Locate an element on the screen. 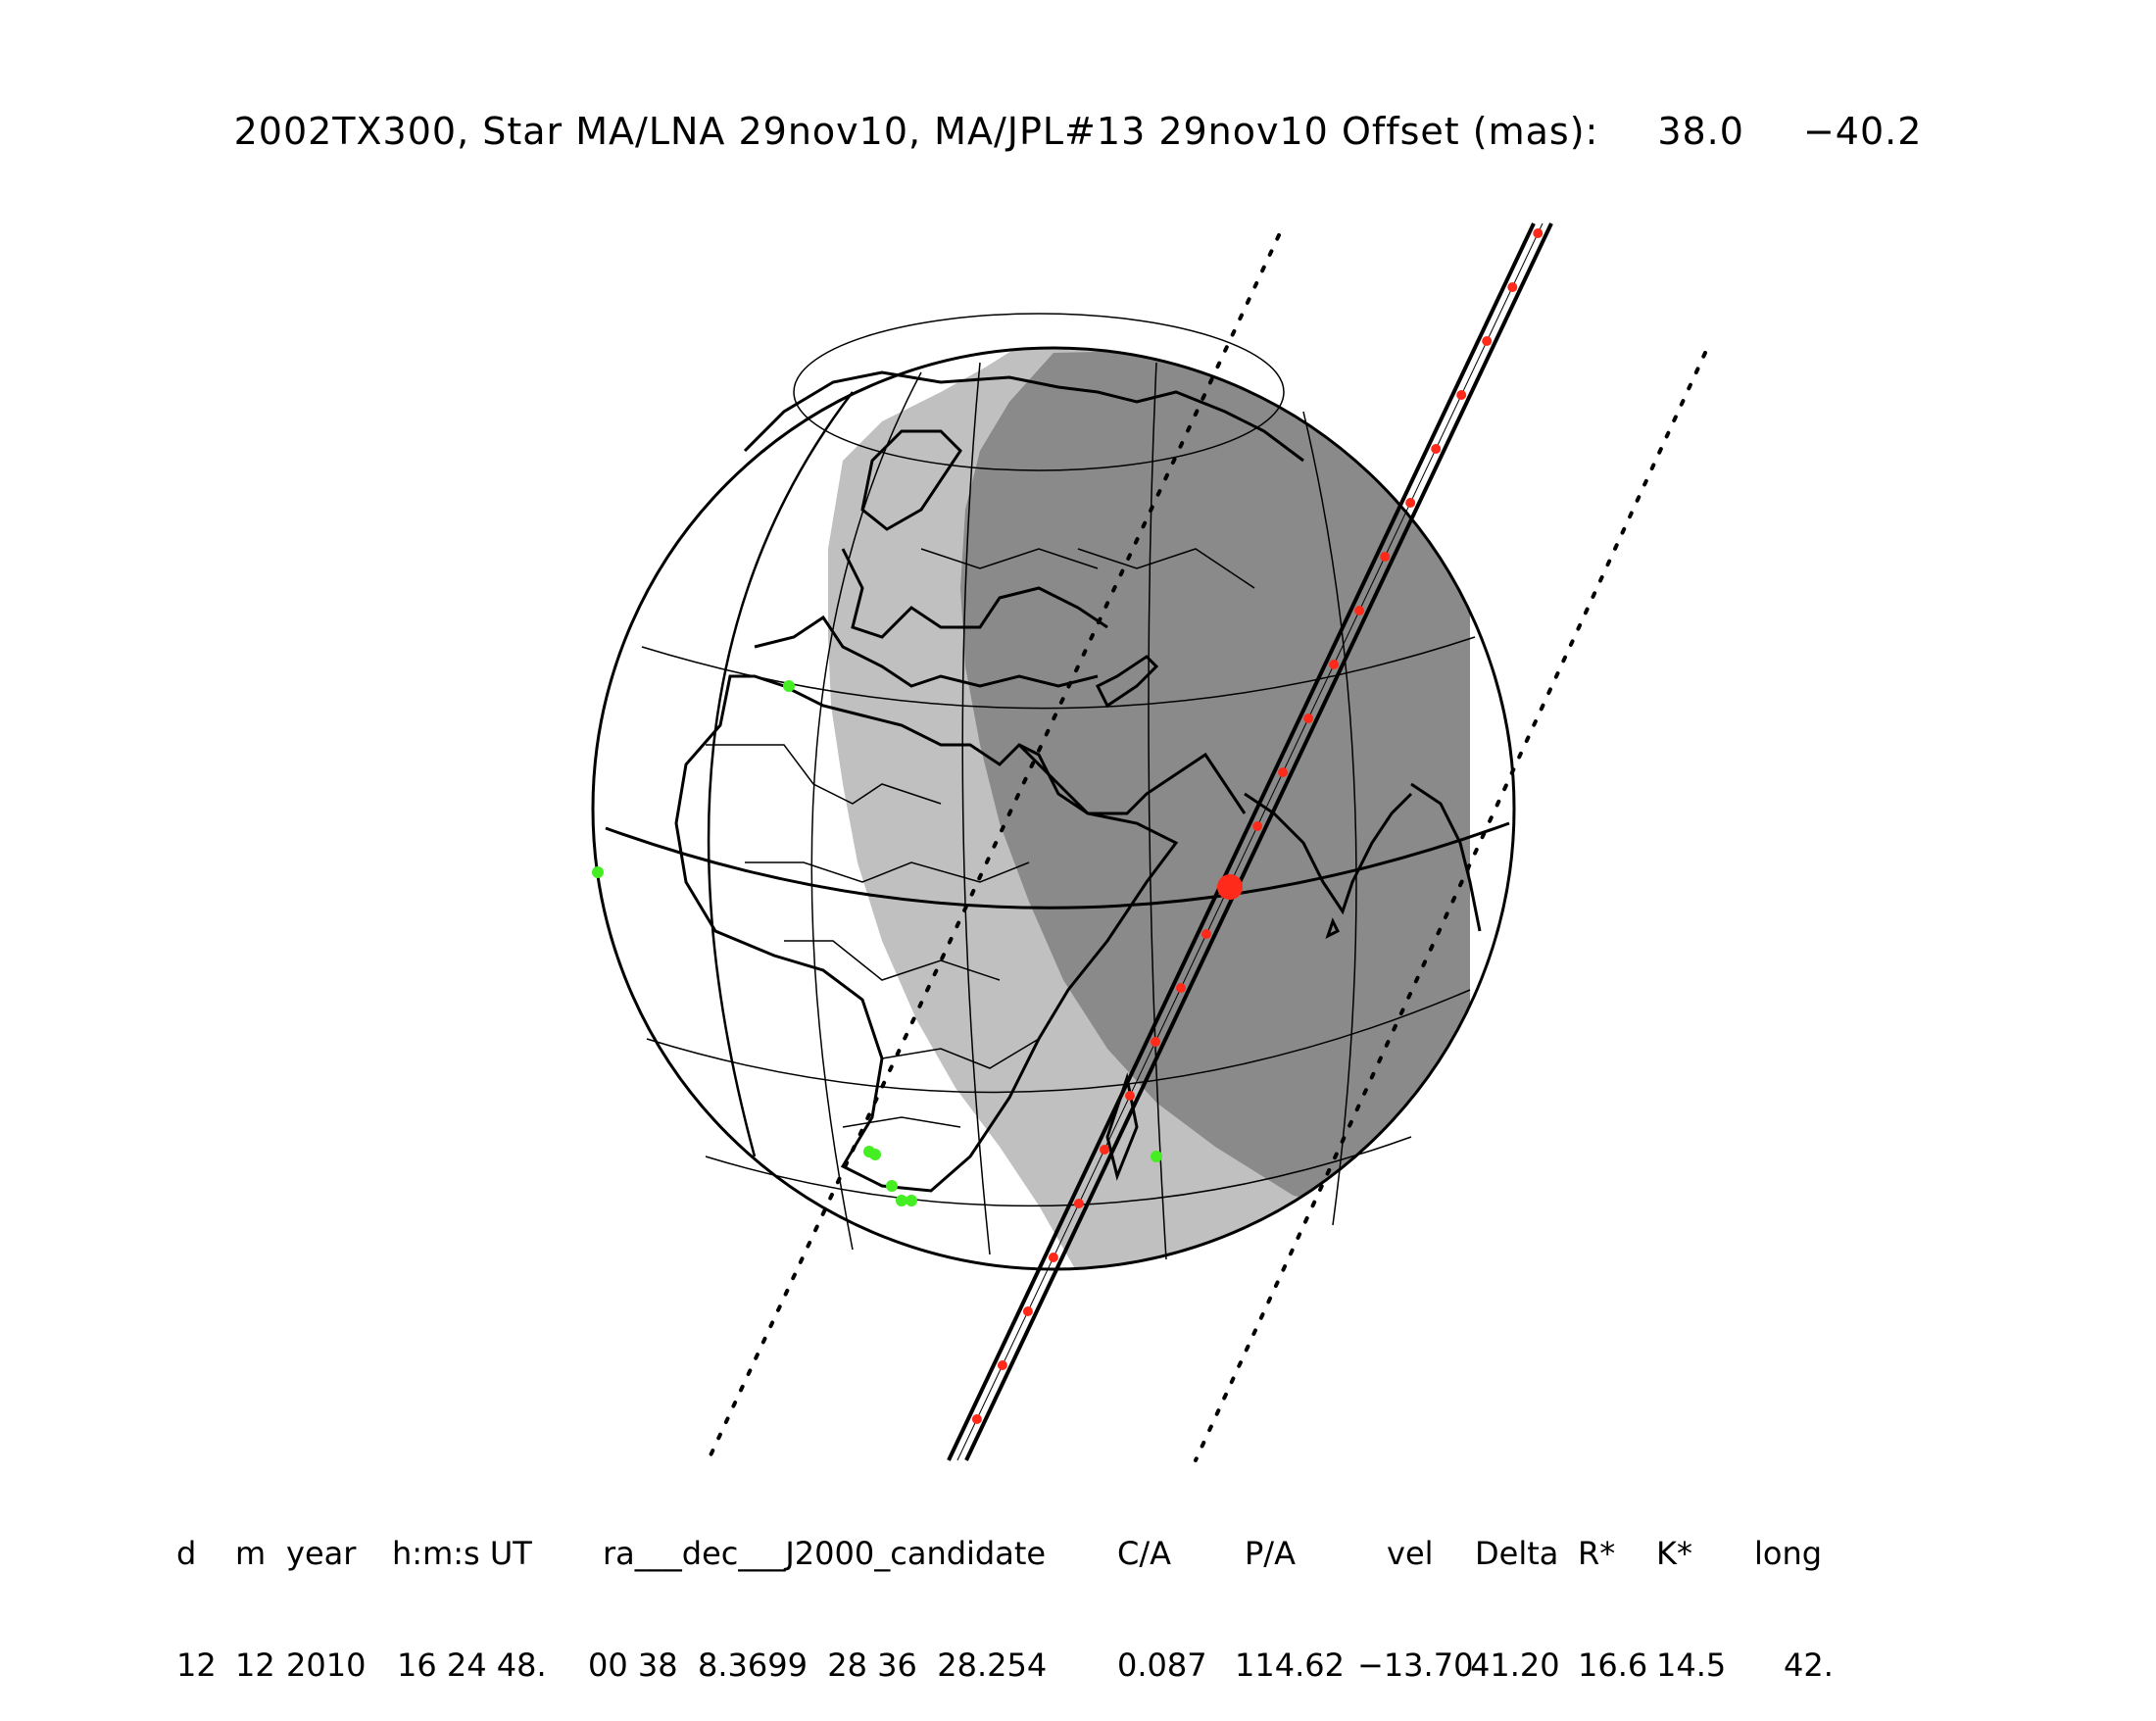 This screenshot has height=1721, width=2156. closest-approach-dot is located at coordinates (1230, 887).